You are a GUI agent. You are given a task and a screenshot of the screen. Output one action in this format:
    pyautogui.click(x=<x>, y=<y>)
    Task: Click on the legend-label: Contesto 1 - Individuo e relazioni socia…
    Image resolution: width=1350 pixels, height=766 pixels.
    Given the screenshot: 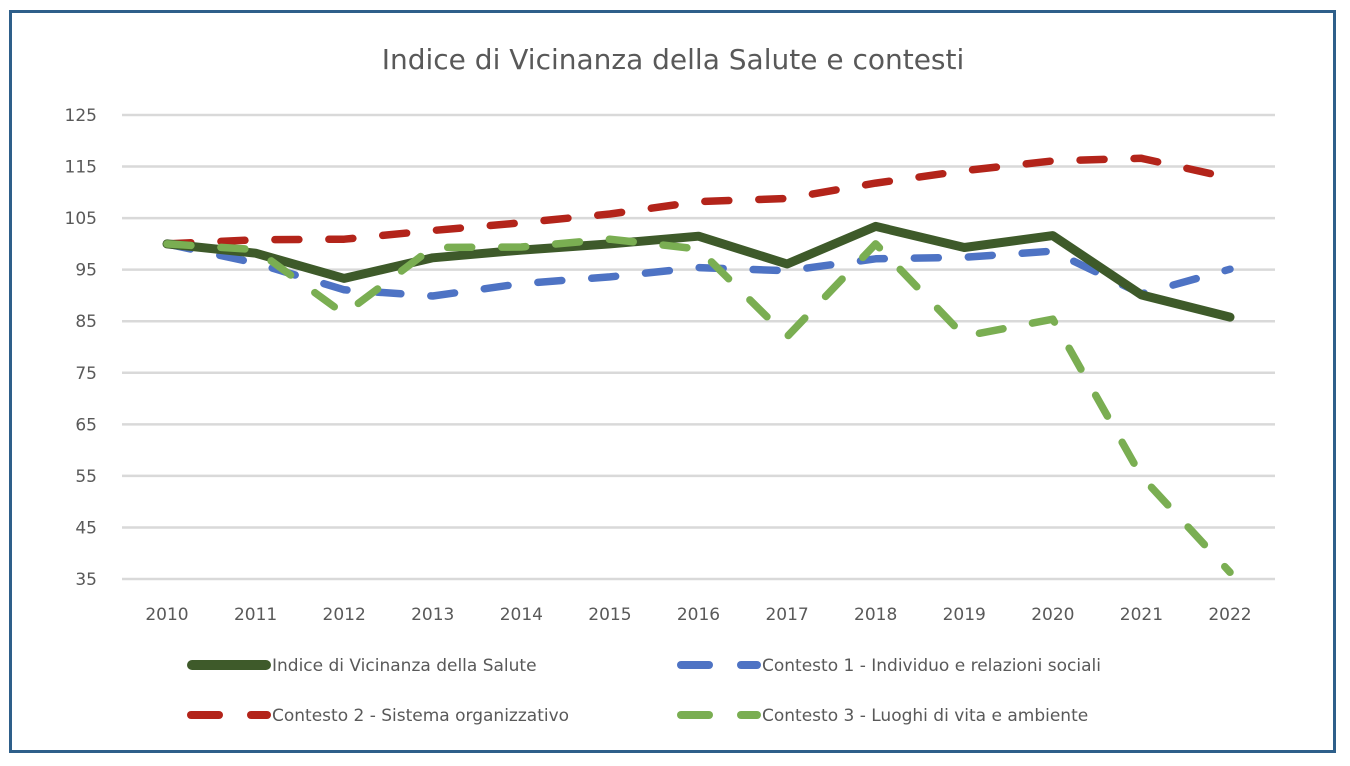 What is the action you would take?
    pyautogui.click(x=931, y=666)
    